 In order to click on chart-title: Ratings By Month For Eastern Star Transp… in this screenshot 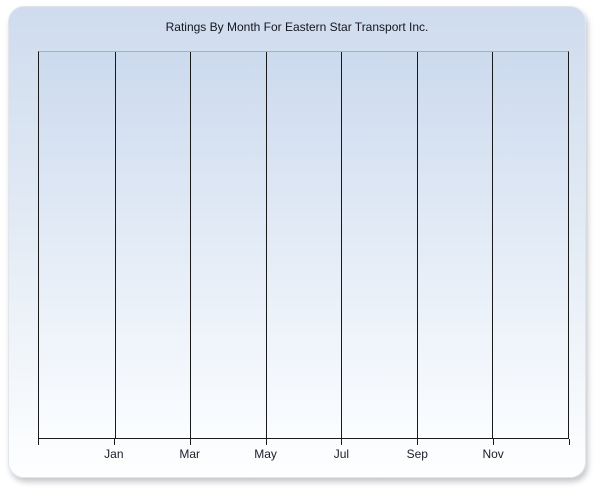, I will do `click(297, 27)`.